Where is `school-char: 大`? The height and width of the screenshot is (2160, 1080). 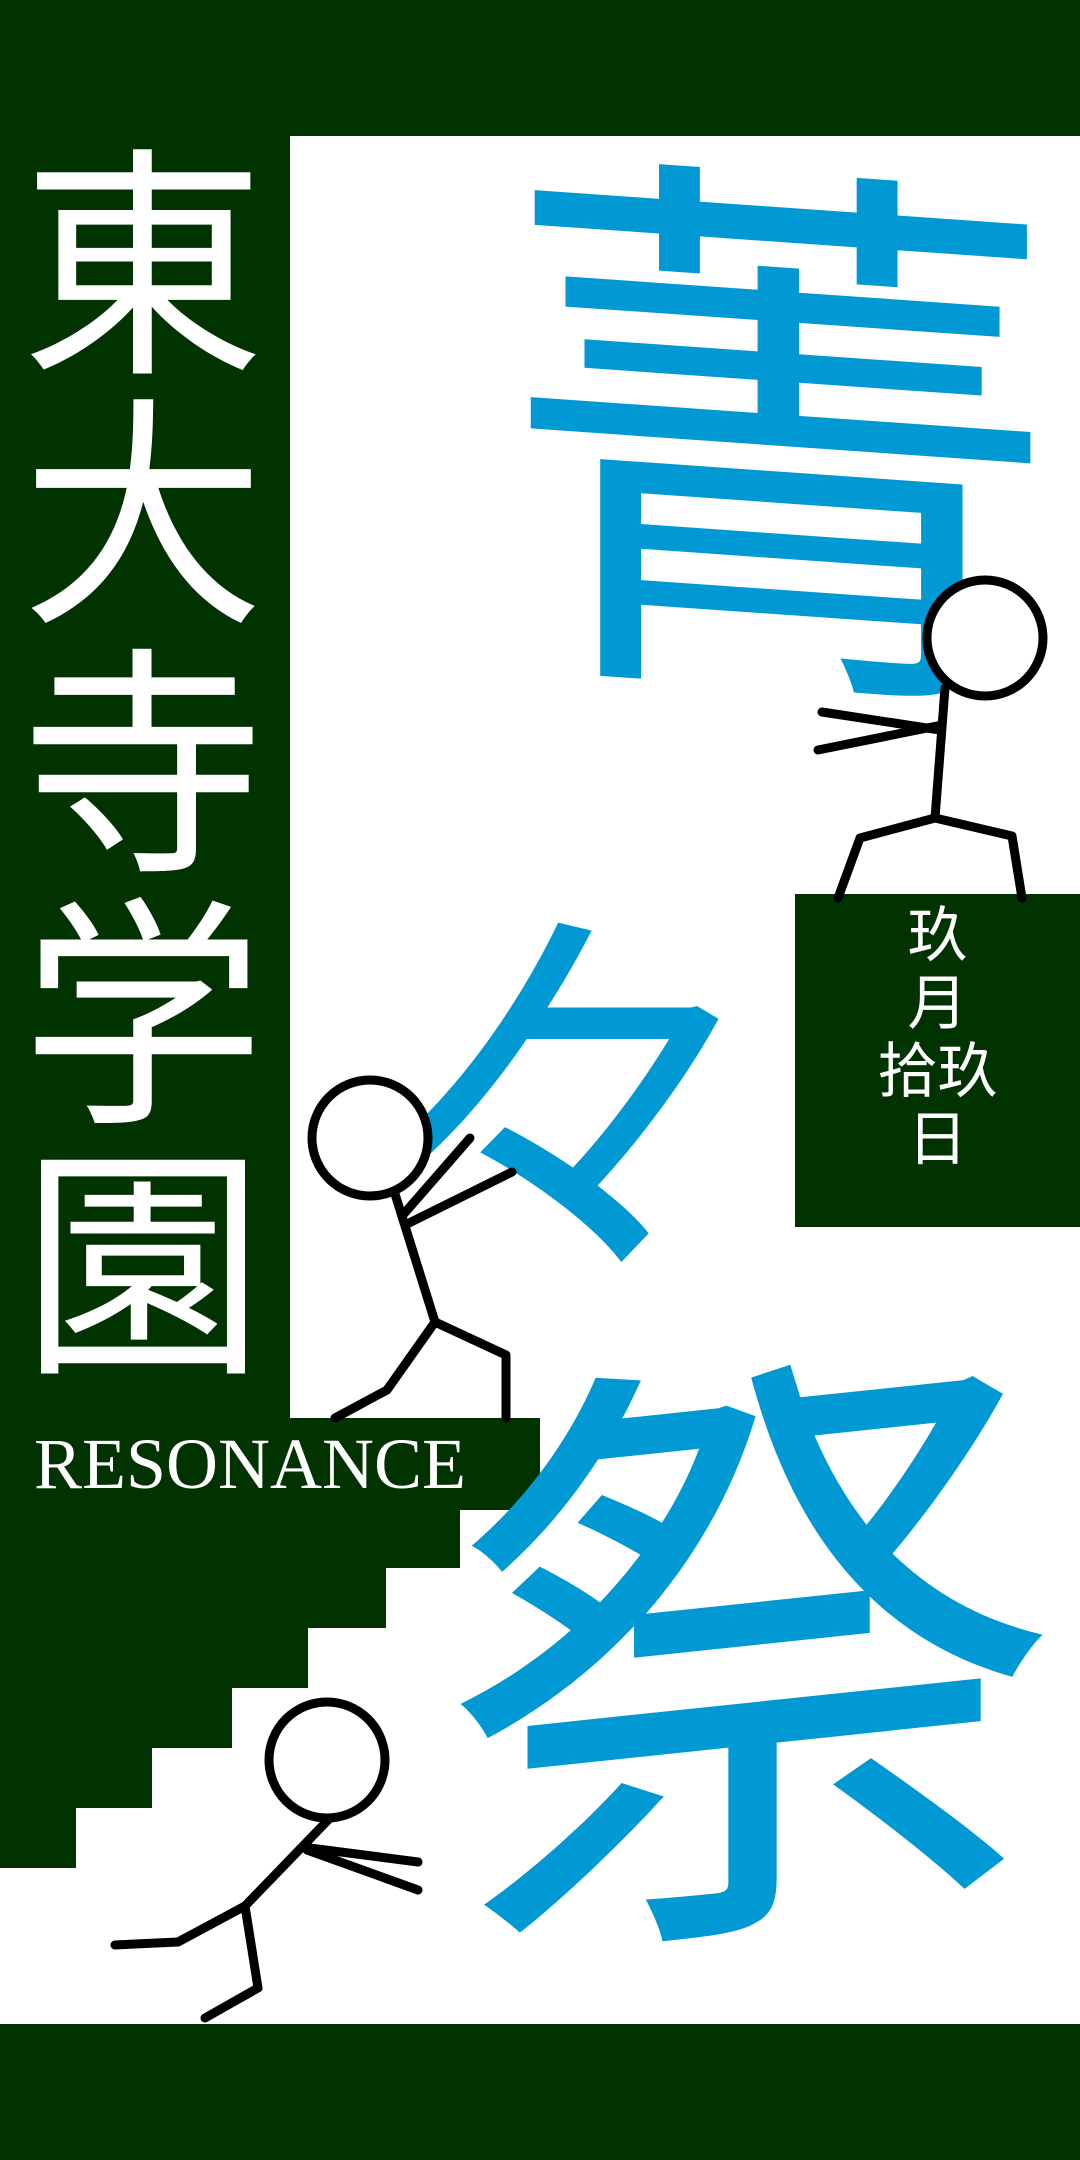 school-char: 大 is located at coordinates (143, 520).